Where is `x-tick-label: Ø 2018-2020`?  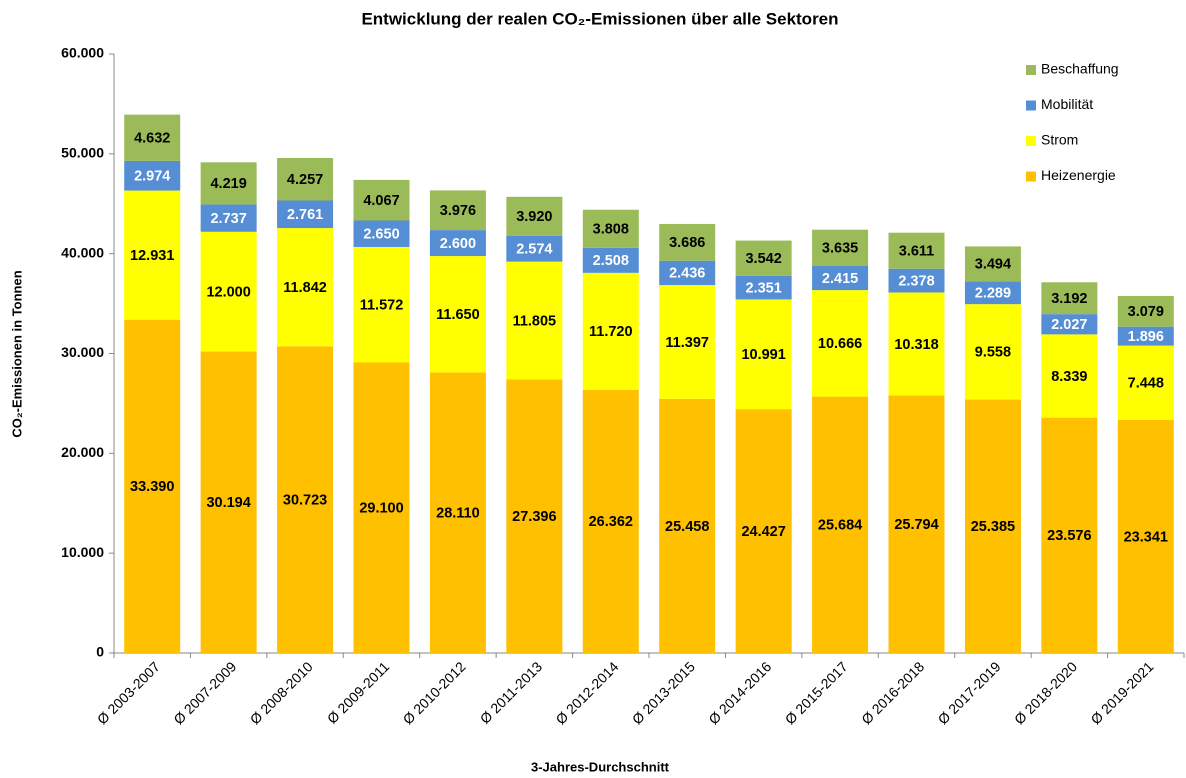
x-tick-label: Ø 2018-2020 is located at coordinates (1045, 692).